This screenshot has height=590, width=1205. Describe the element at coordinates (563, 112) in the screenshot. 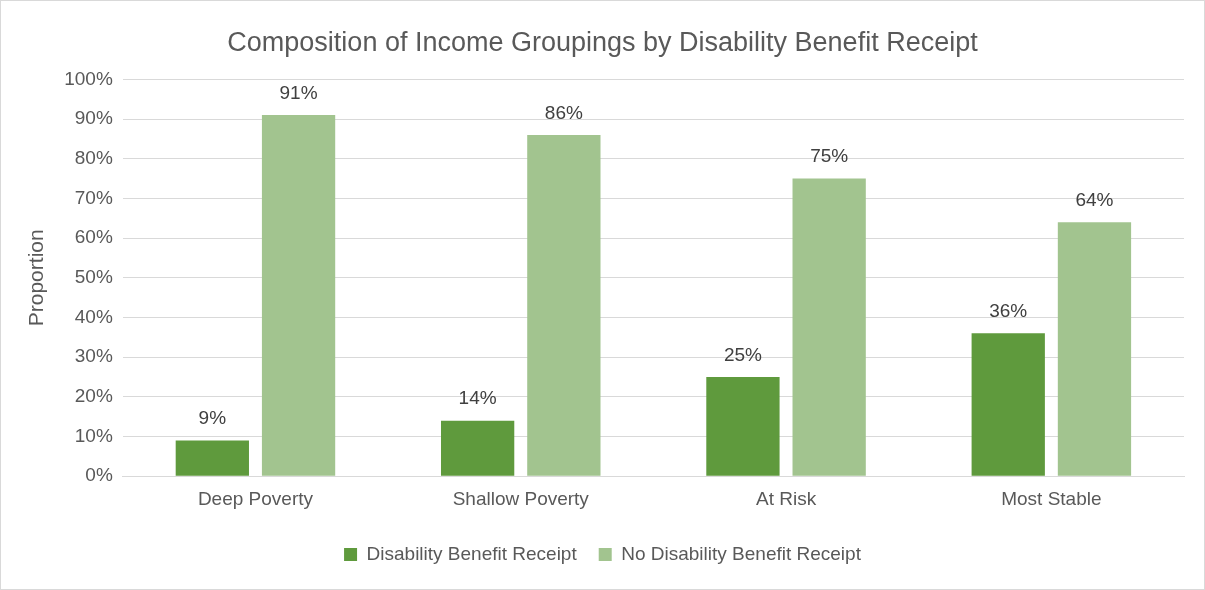

I see `data-label: 86%` at that location.